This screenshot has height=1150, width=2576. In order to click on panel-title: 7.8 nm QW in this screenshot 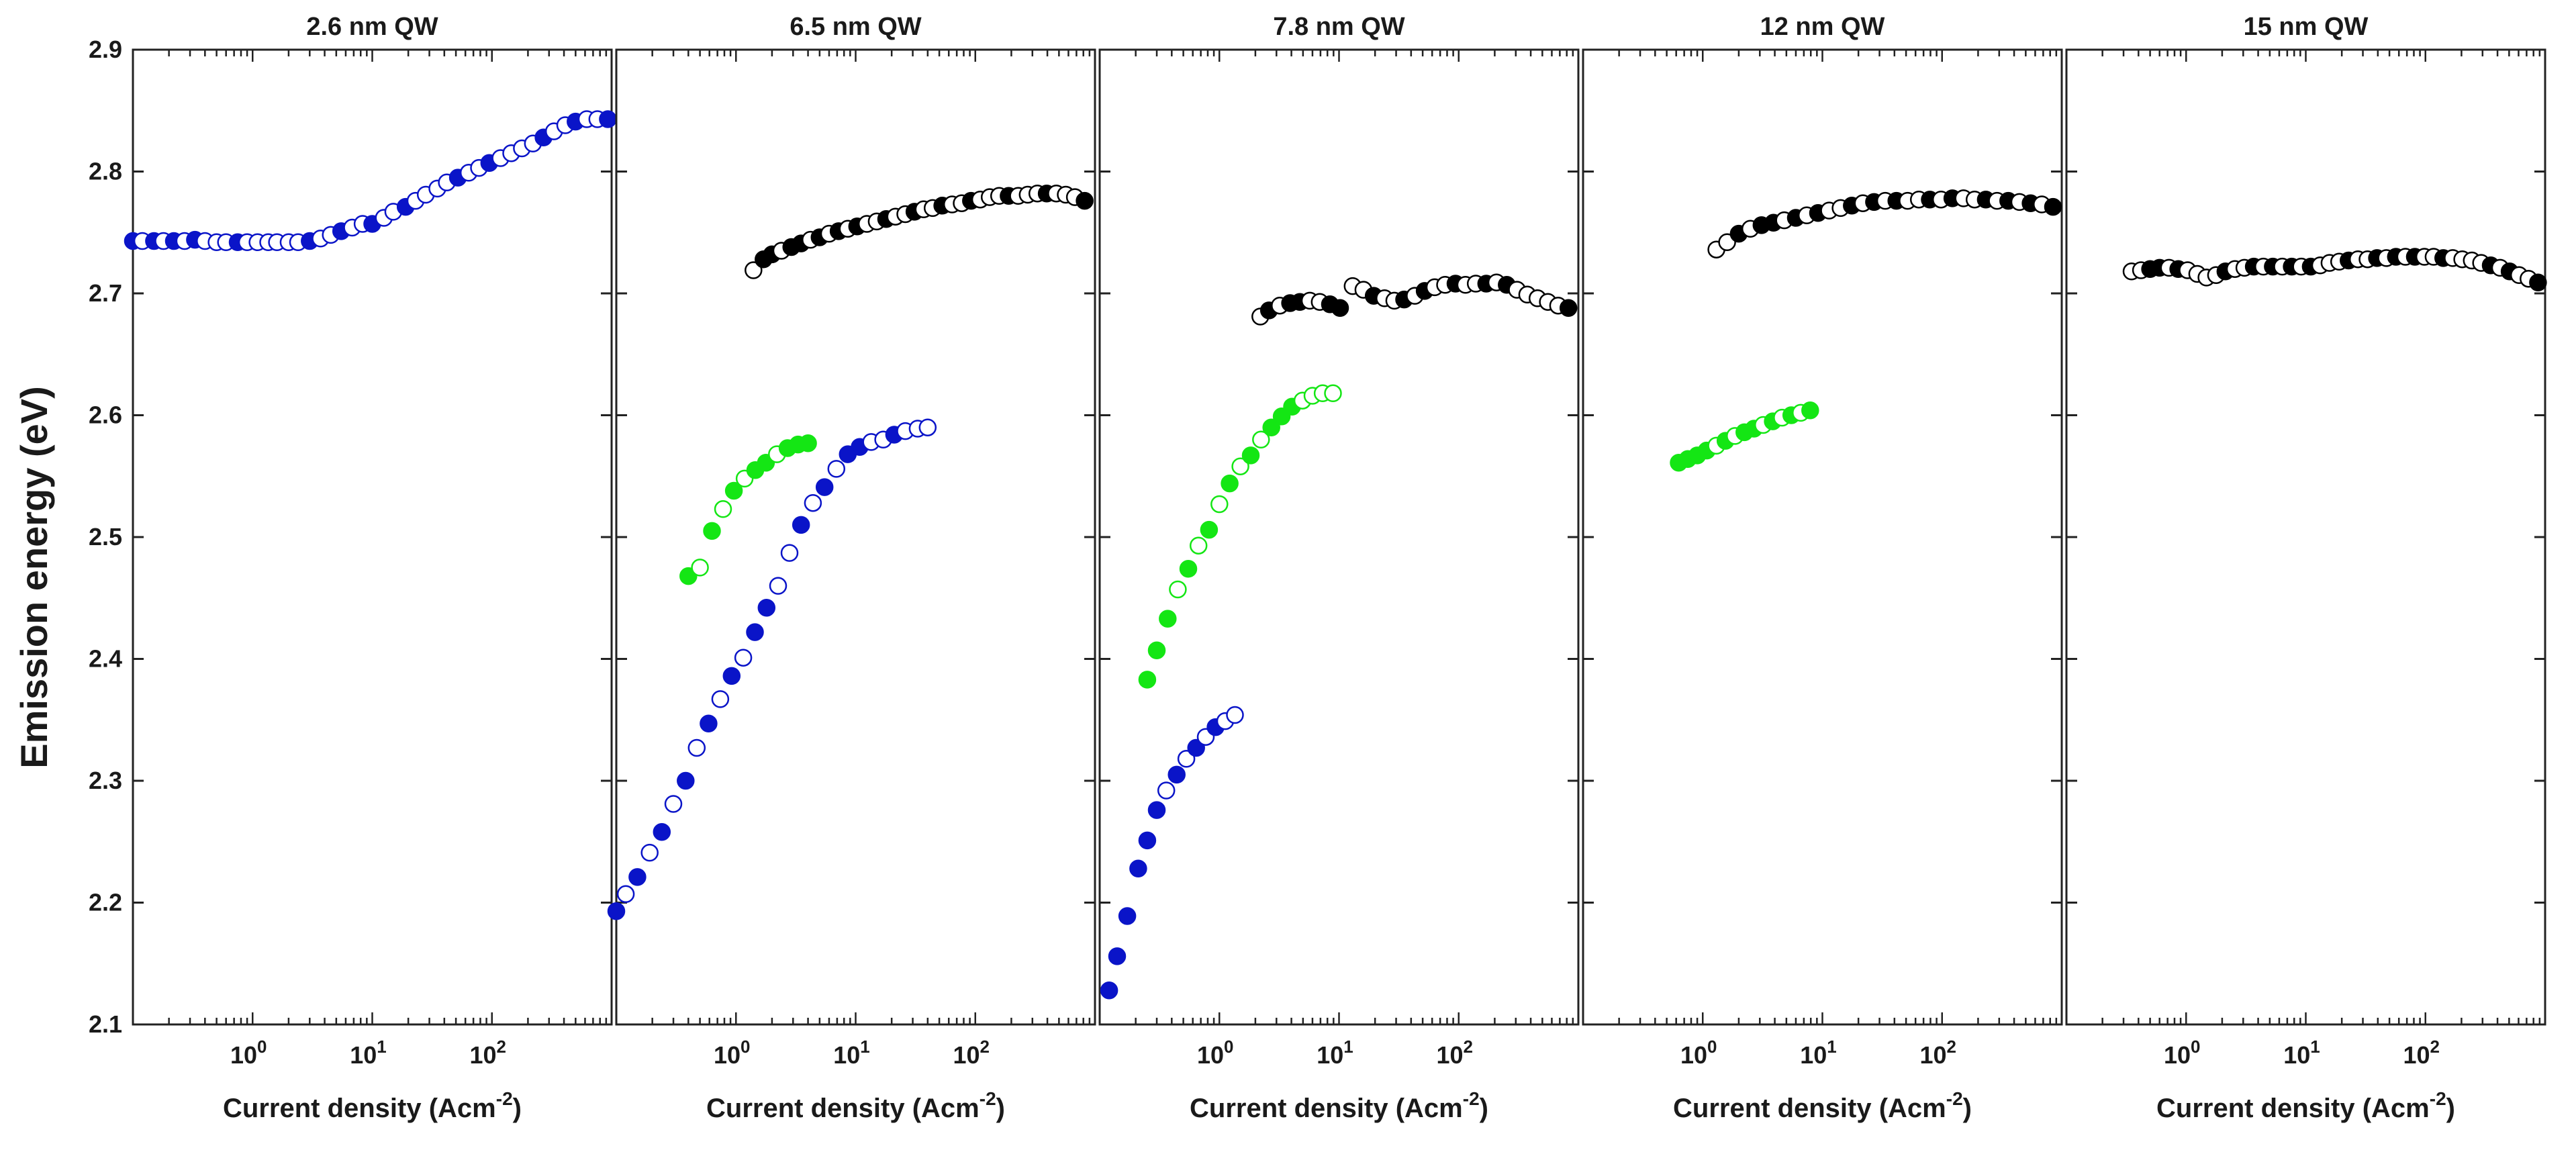, I will do `click(1338, 27)`.